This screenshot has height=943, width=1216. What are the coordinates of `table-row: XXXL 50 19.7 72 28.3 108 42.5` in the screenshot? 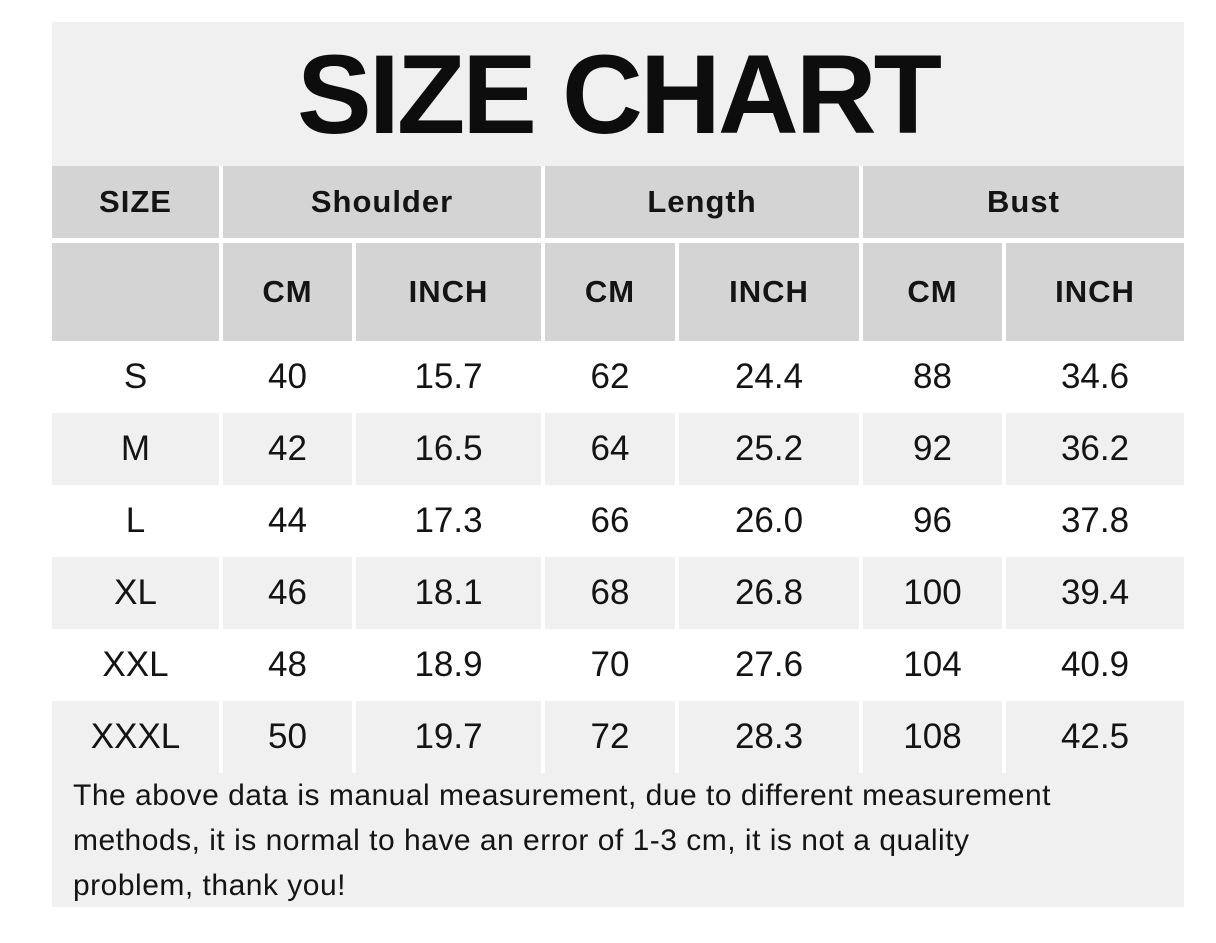 It's located at (618, 737).